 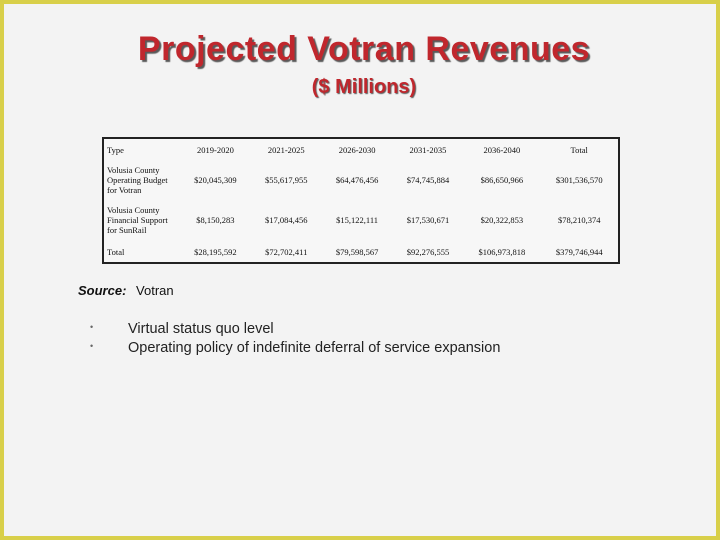 I want to click on table-cell: $64,476,456, so click(x=357, y=180).